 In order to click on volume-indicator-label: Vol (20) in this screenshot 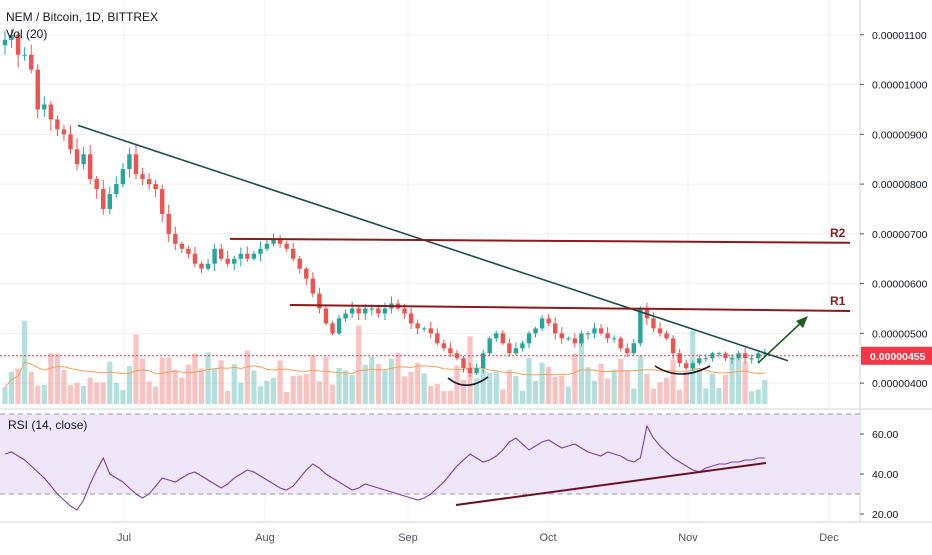, I will do `click(27, 34)`.